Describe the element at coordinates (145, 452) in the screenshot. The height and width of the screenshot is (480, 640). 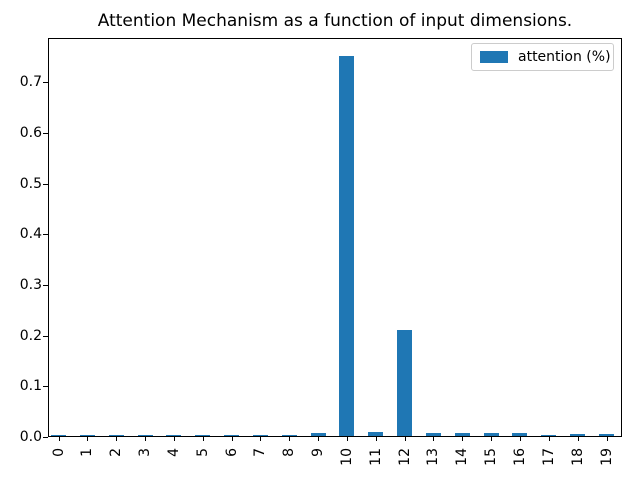
I see `x-tick-label: 3` at that location.